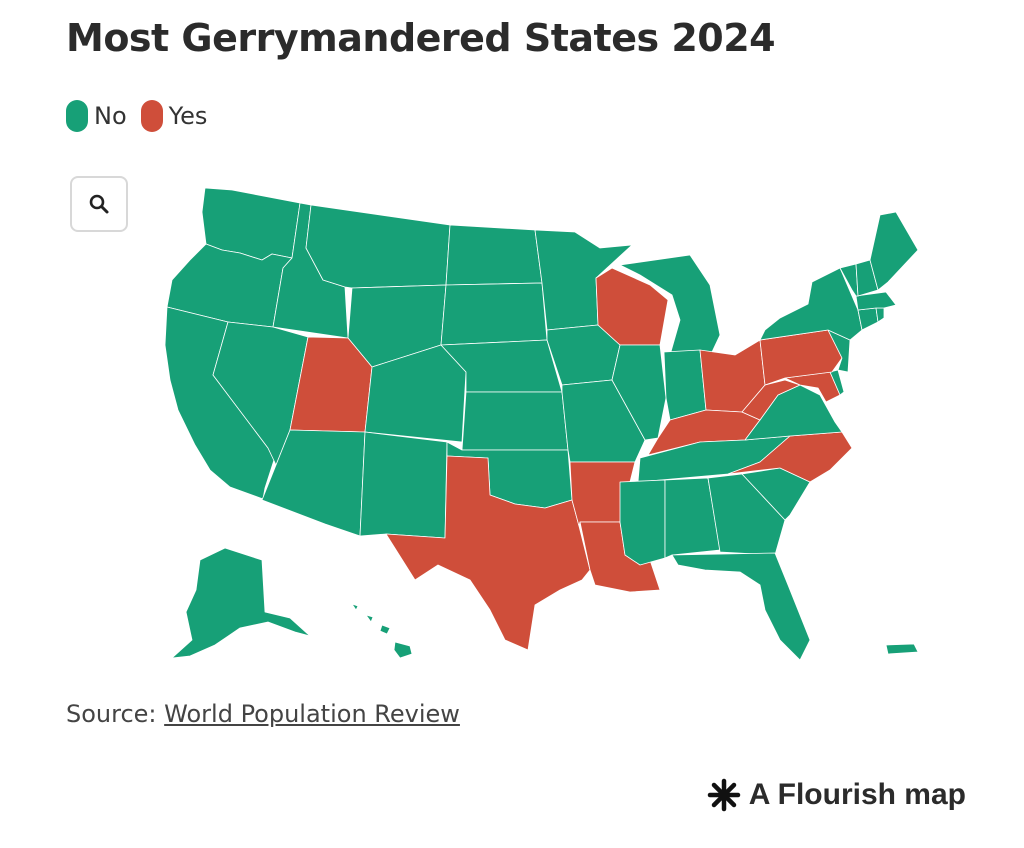  What do you see at coordinates (403, 485) in the screenshot?
I see `state-NM` at bounding box center [403, 485].